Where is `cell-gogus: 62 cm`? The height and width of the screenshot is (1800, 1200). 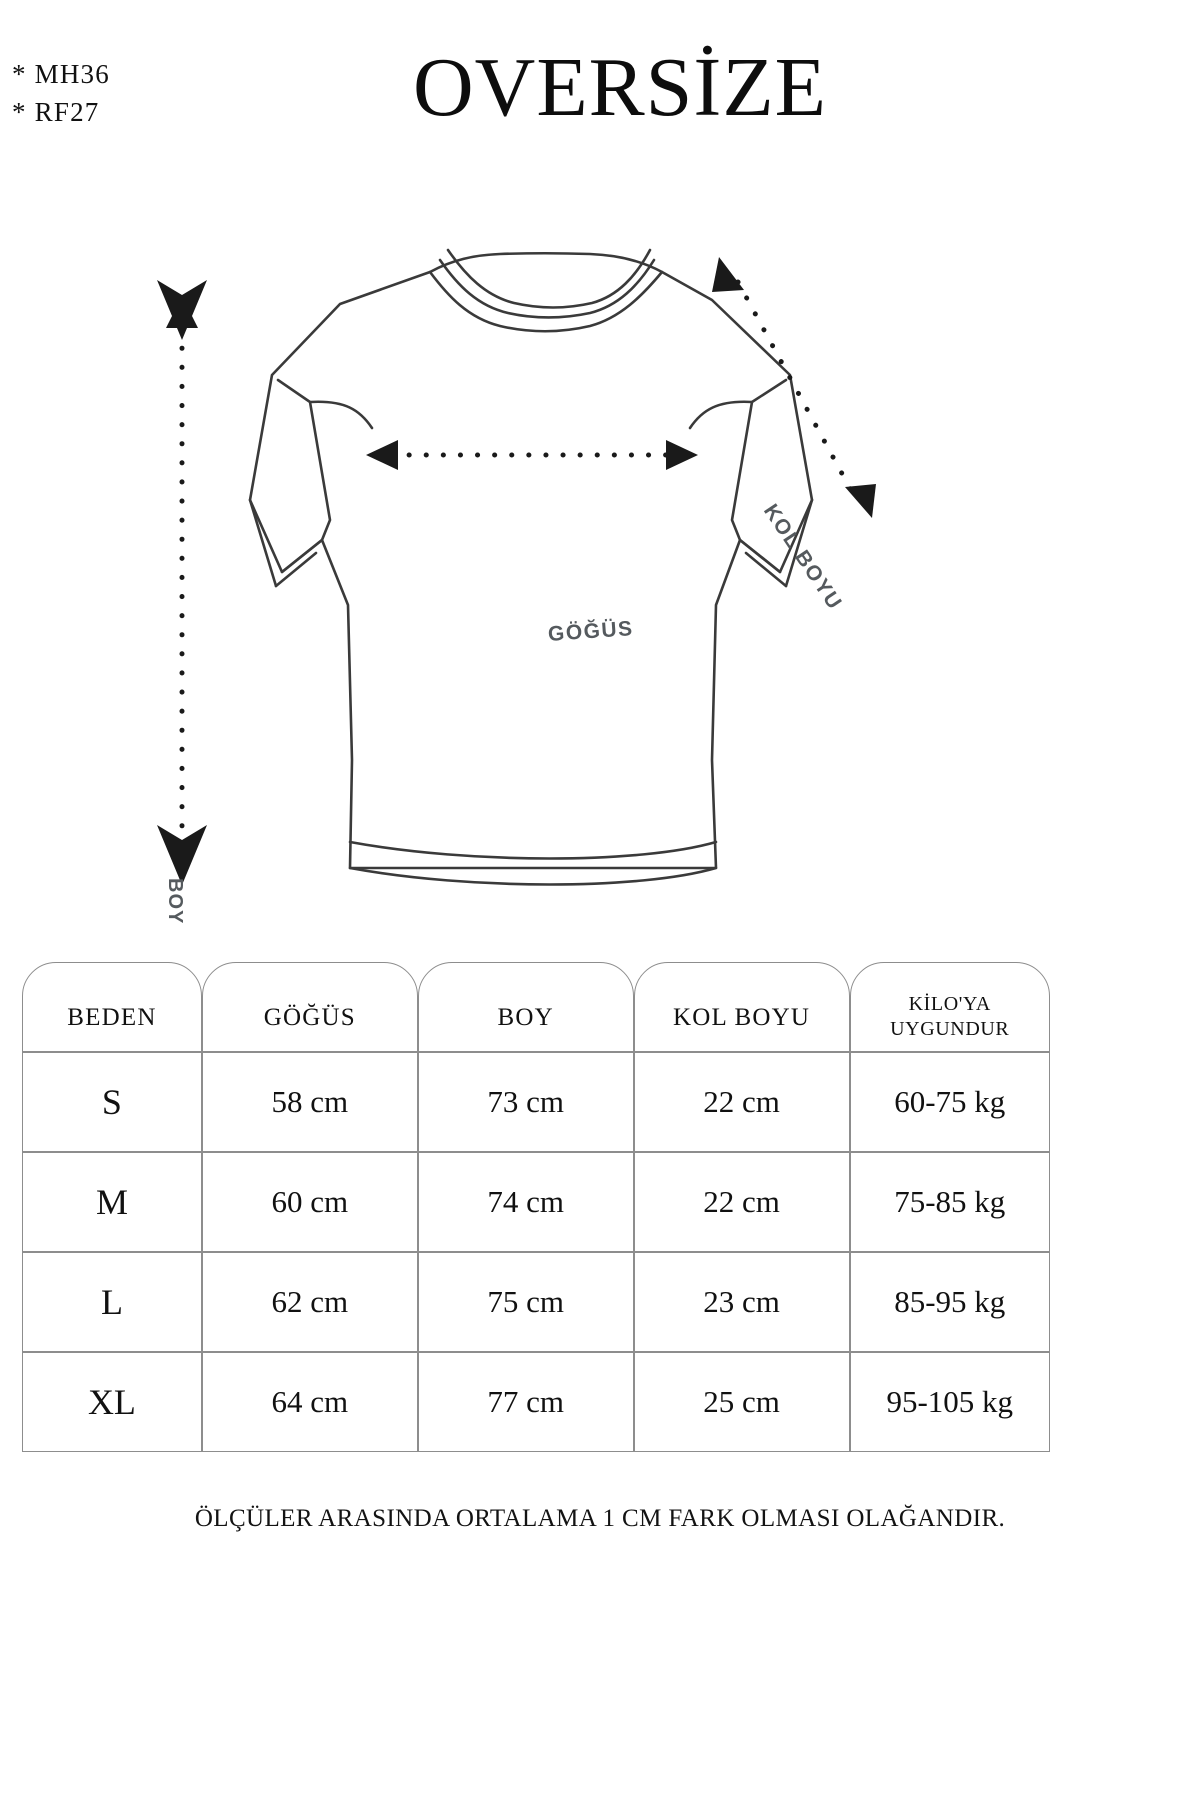
cell-gogus: 62 cm is located at coordinates (309, 1302).